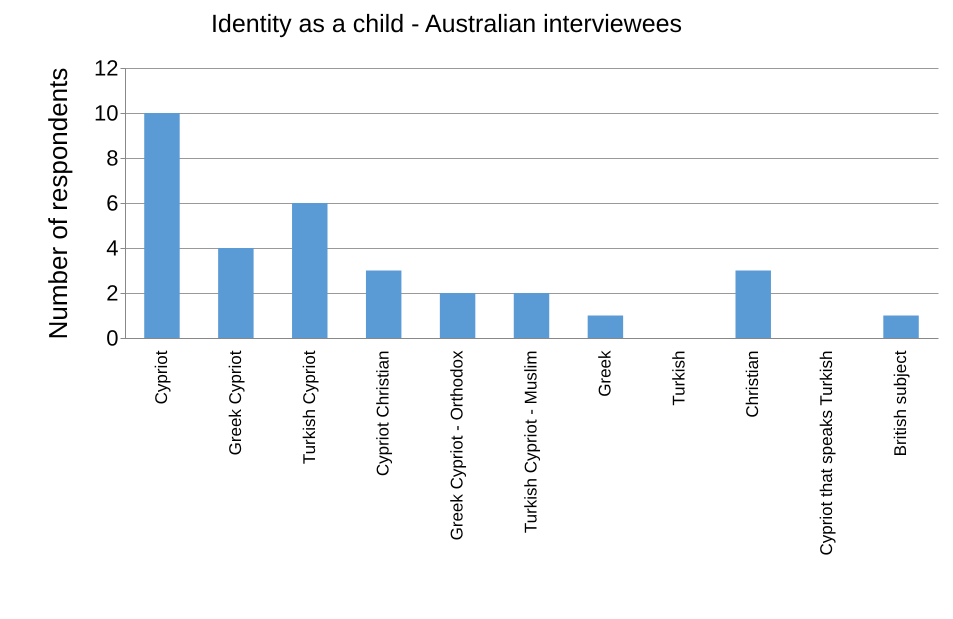 Image resolution: width=953 pixels, height=619 pixels. What do you see at coordinates (106, 113) in the screenshot?
I see `y-tick-label: 10` at bounding box center [106, 113].